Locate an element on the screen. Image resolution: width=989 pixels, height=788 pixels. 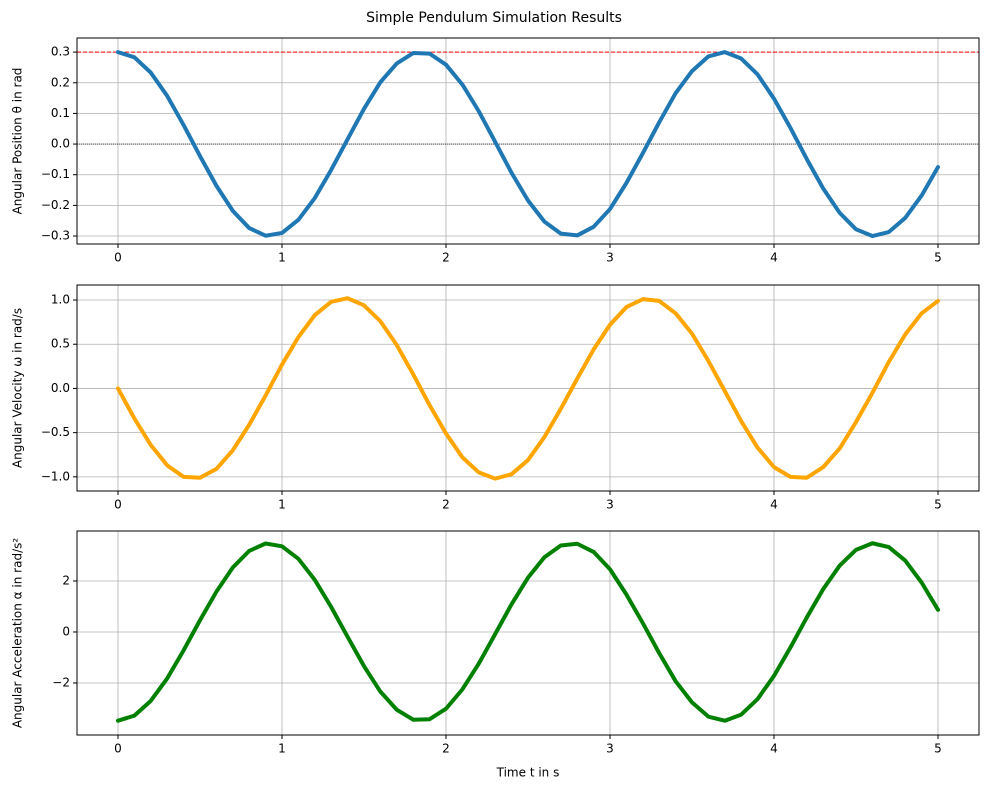
y-tick-label: 0.2 is located at coordinates (60, 82).